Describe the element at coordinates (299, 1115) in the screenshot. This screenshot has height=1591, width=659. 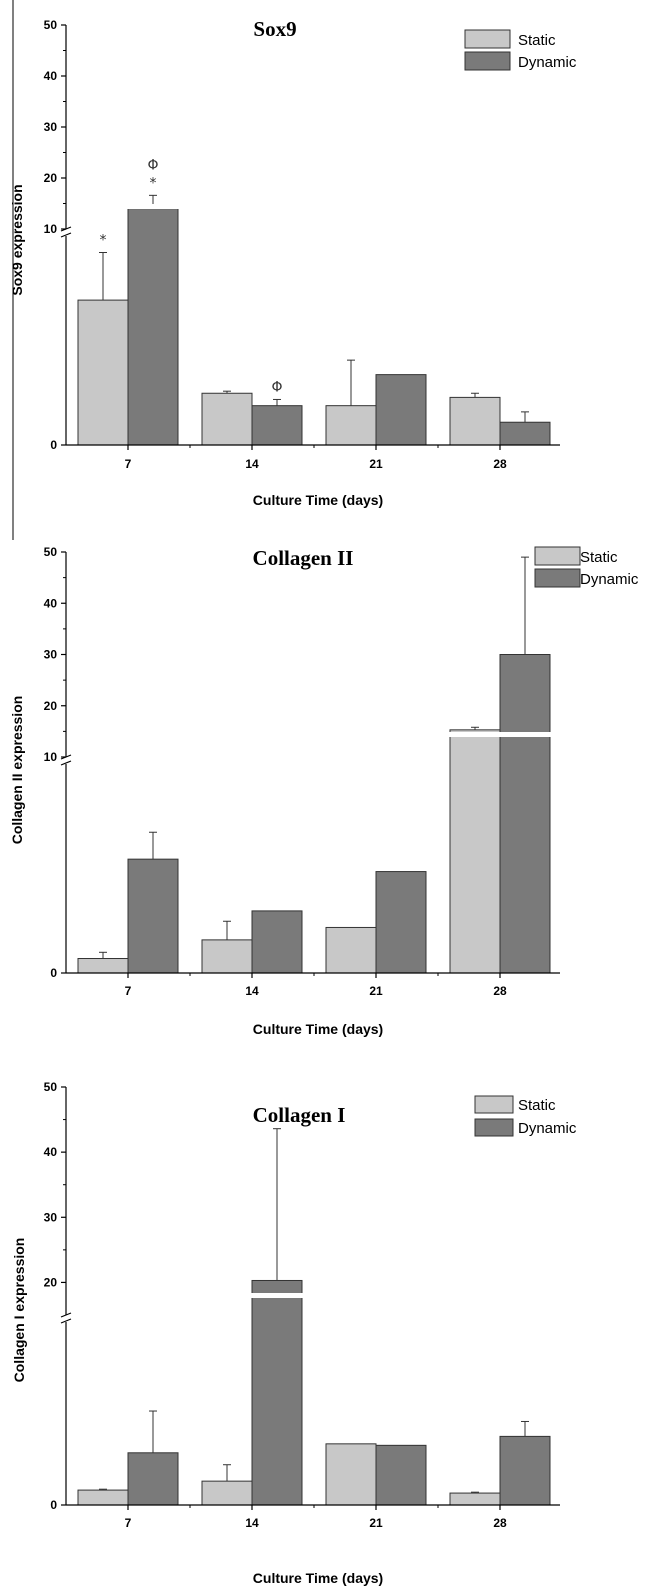
I see `chart-title: Collagen I` at that location.